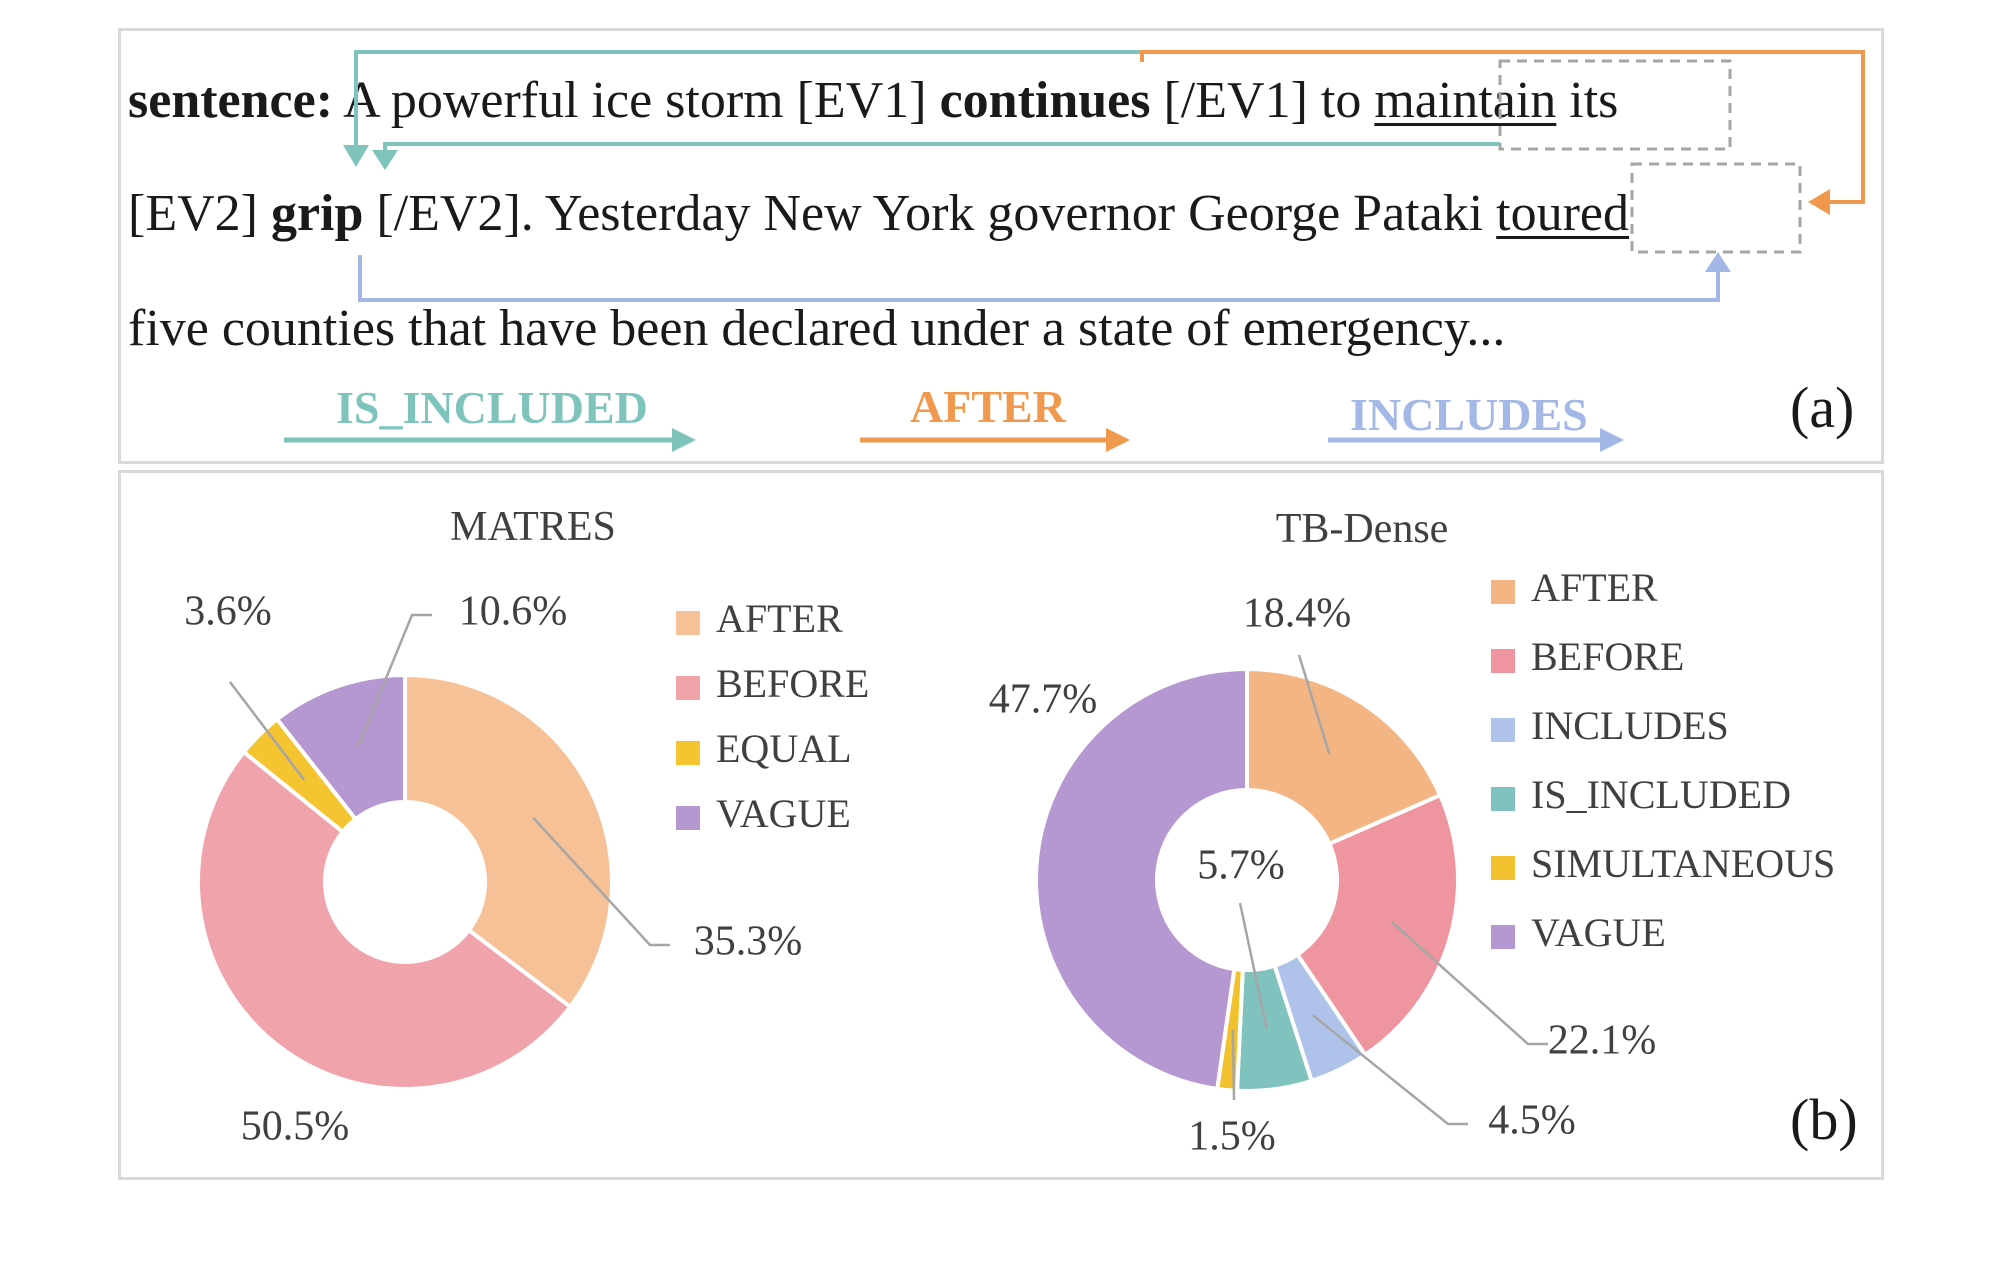  Describe the element at coordinates (748, 942) in the screenshot. I see `data-label: 35.3%` at that location.